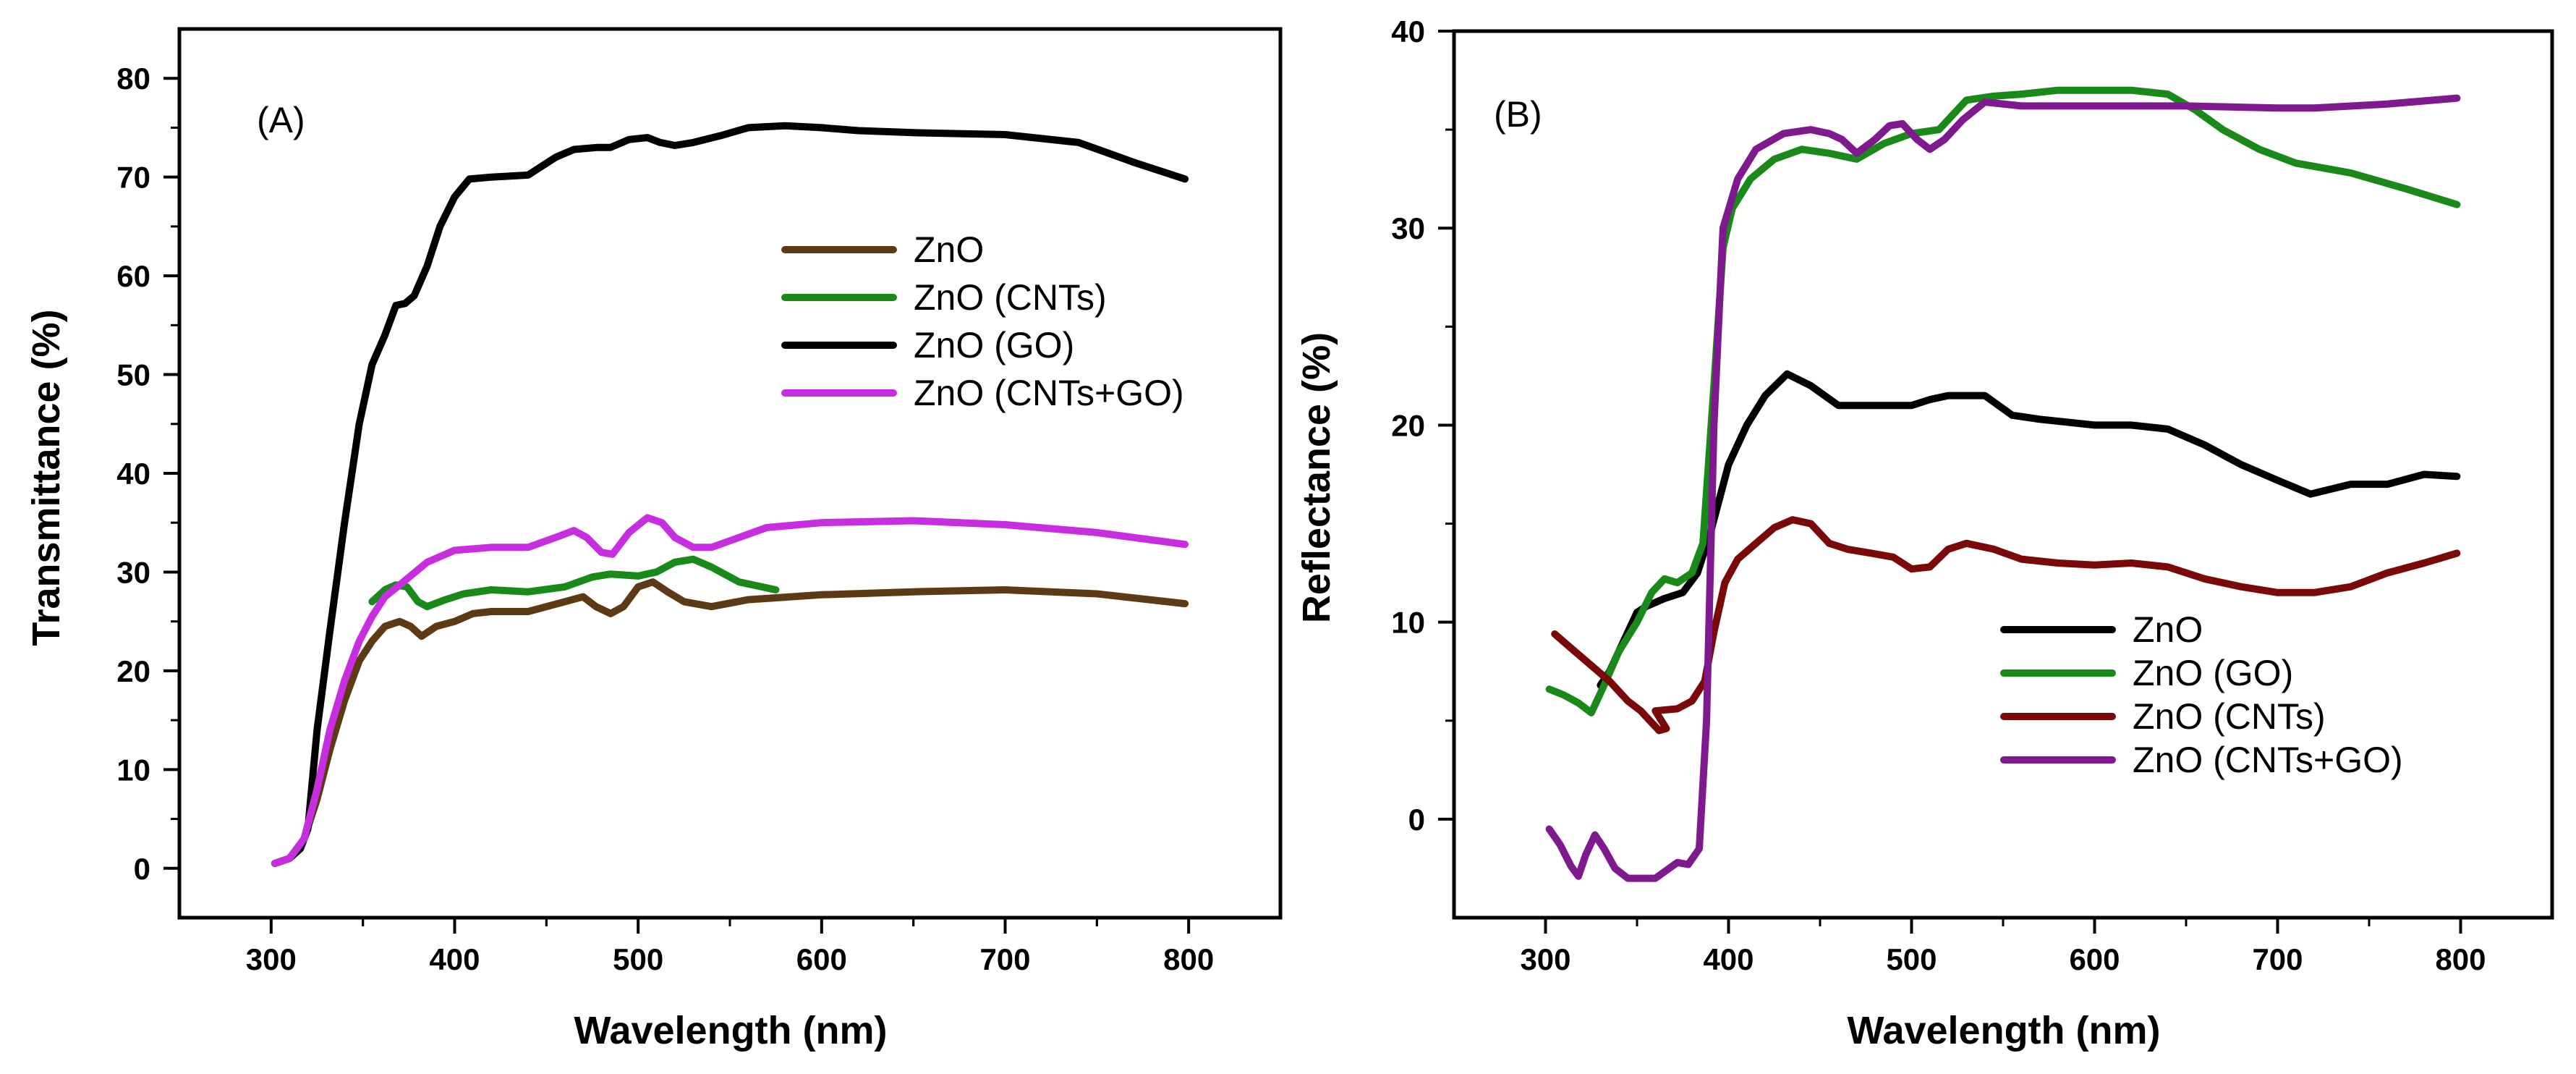 Image resolution: width=2576 pixels, height=1074 pixels. I want to click on panel-a-legend: ZnO ZnO (CNTs) ZnO (GO) ZnO (CNTs+GO), so click(982, 321).